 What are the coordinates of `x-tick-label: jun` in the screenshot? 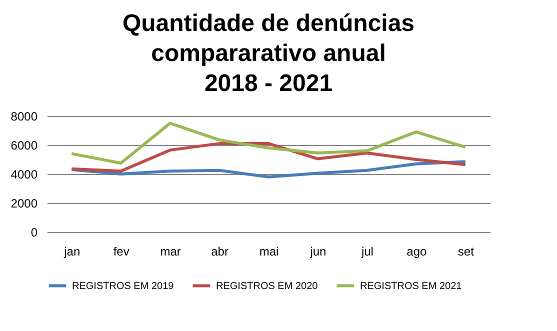 It's located at (317, 251).